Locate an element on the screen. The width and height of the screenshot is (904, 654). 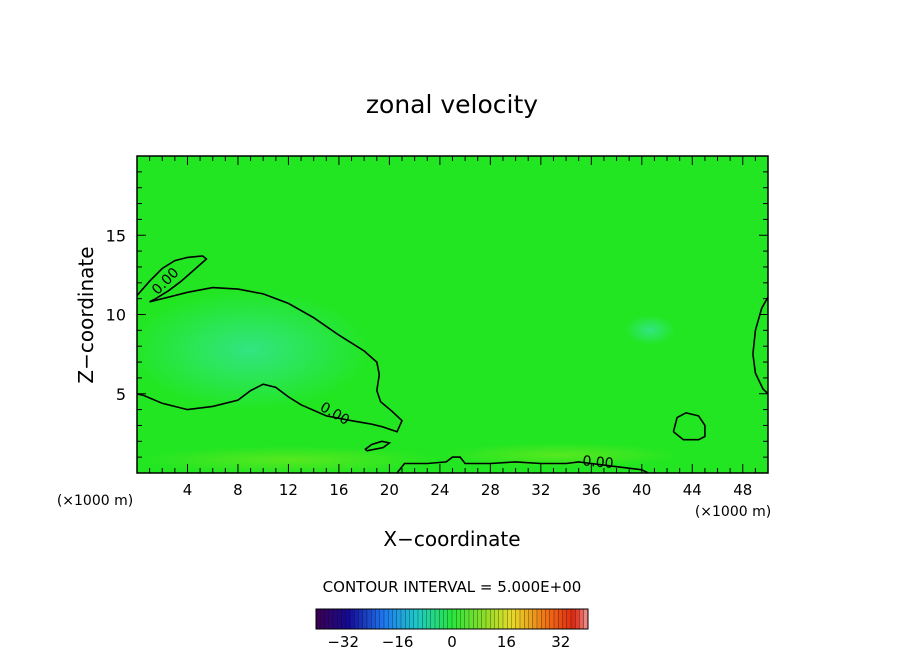
warm-region-right is located at coordinates (560, 455).